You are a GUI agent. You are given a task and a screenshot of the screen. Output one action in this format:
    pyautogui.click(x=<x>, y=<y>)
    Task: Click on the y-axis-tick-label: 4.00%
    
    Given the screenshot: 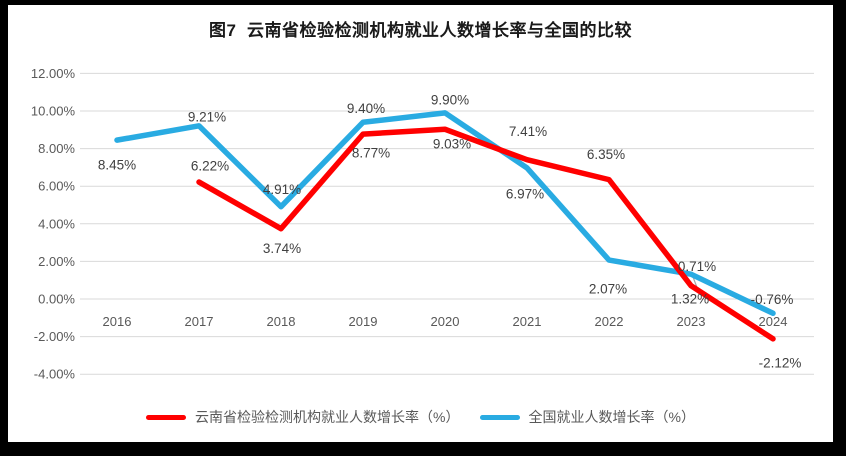 What is the action you would take?
    pyautogui.click(x=56, y=223)
    